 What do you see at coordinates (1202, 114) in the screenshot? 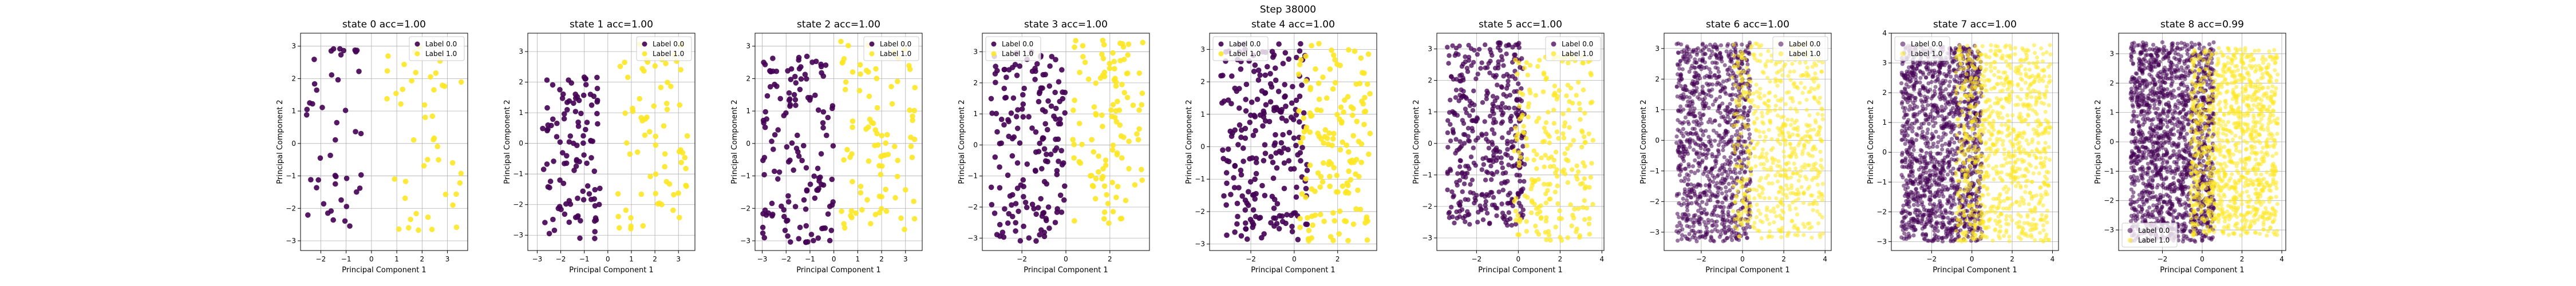
I see `y-tick-label: 1` at bounding box center [1202, 114].